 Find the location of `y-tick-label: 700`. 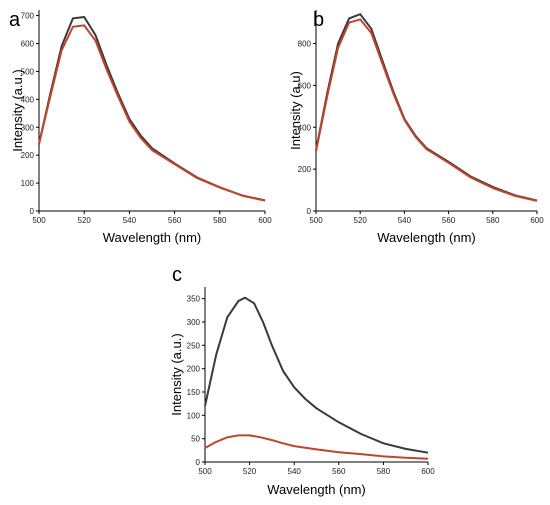

y-tick-label: 700 is located at coordinates (28, 16).